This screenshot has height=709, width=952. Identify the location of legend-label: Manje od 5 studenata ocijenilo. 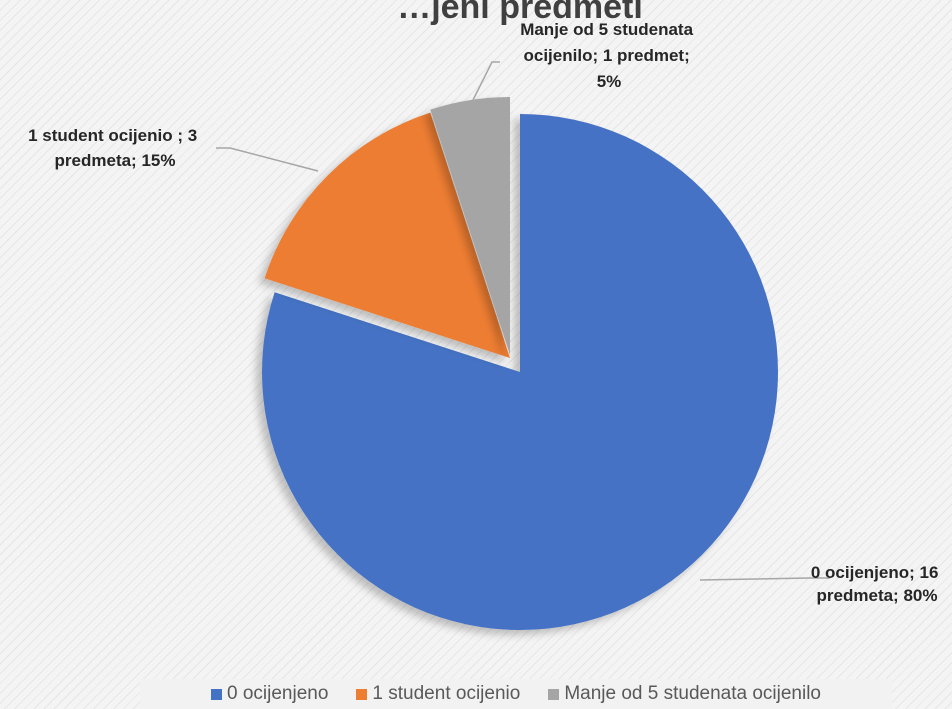
(692, 693).